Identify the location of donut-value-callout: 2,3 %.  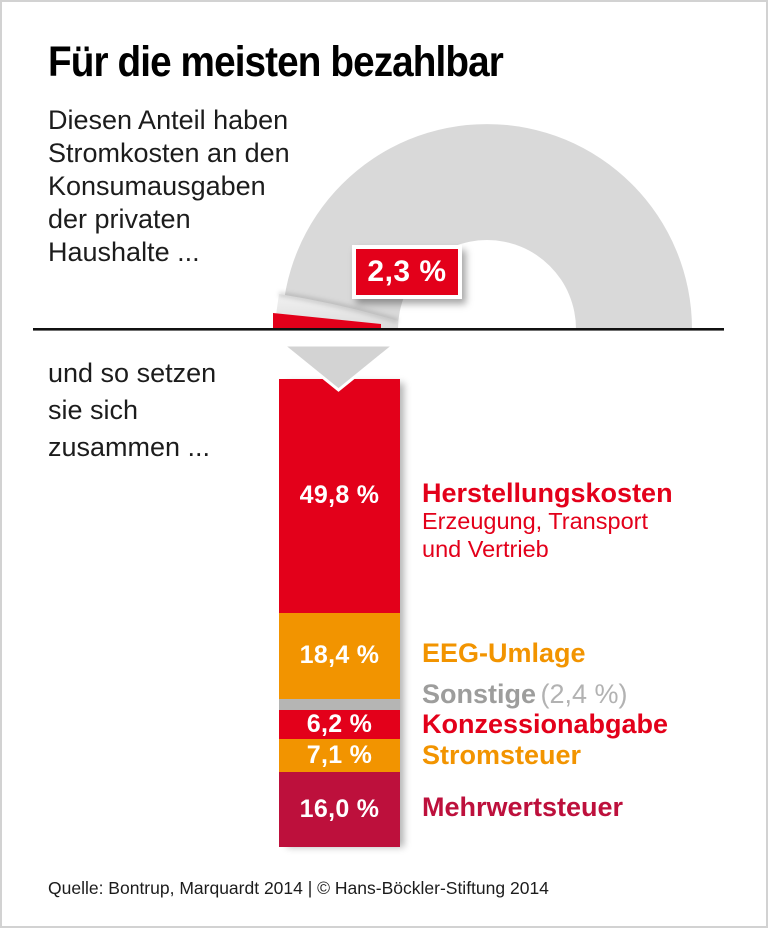
(407, 272).